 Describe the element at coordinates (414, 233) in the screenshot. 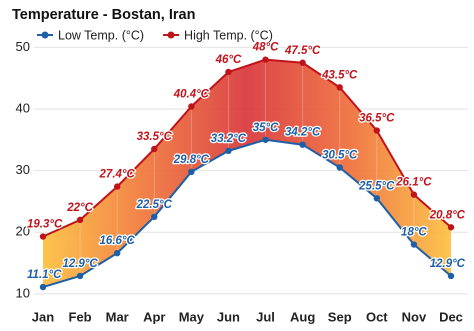

I see `value-label: 18°C` at that location.